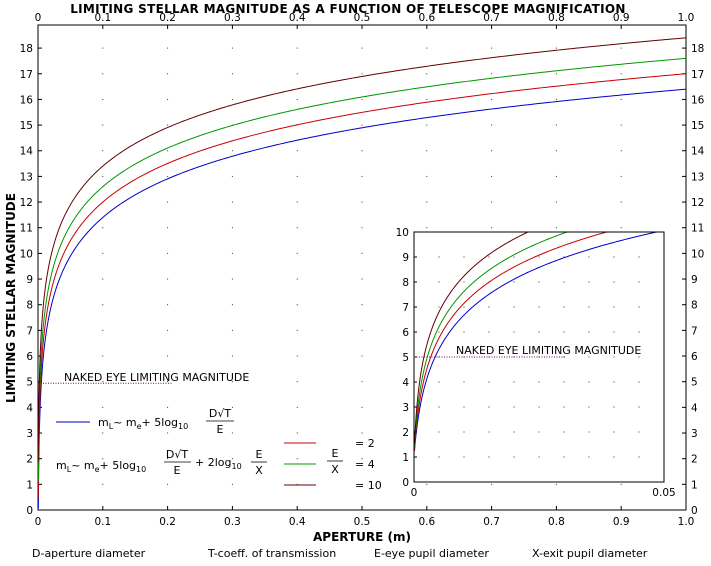 The height and width of the screenshot is (566, 711). Describe the element at coordinates (368, 485) in the screenshot. I see `legend-value-10: = 10` at that location.